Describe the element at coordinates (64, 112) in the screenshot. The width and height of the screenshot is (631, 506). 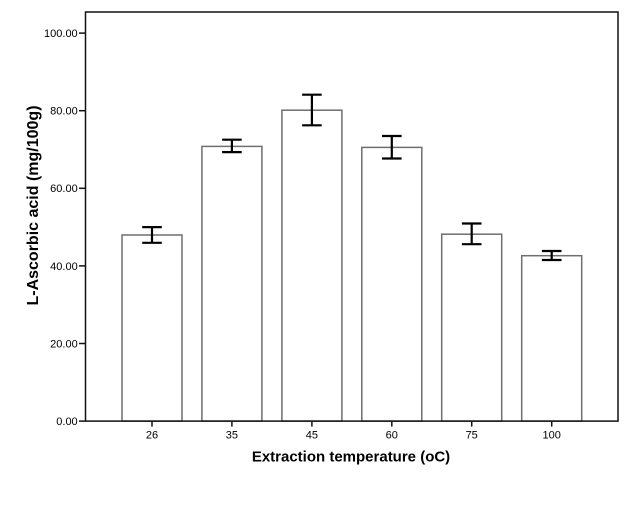
I see `svg-text: 80.00` at that location.